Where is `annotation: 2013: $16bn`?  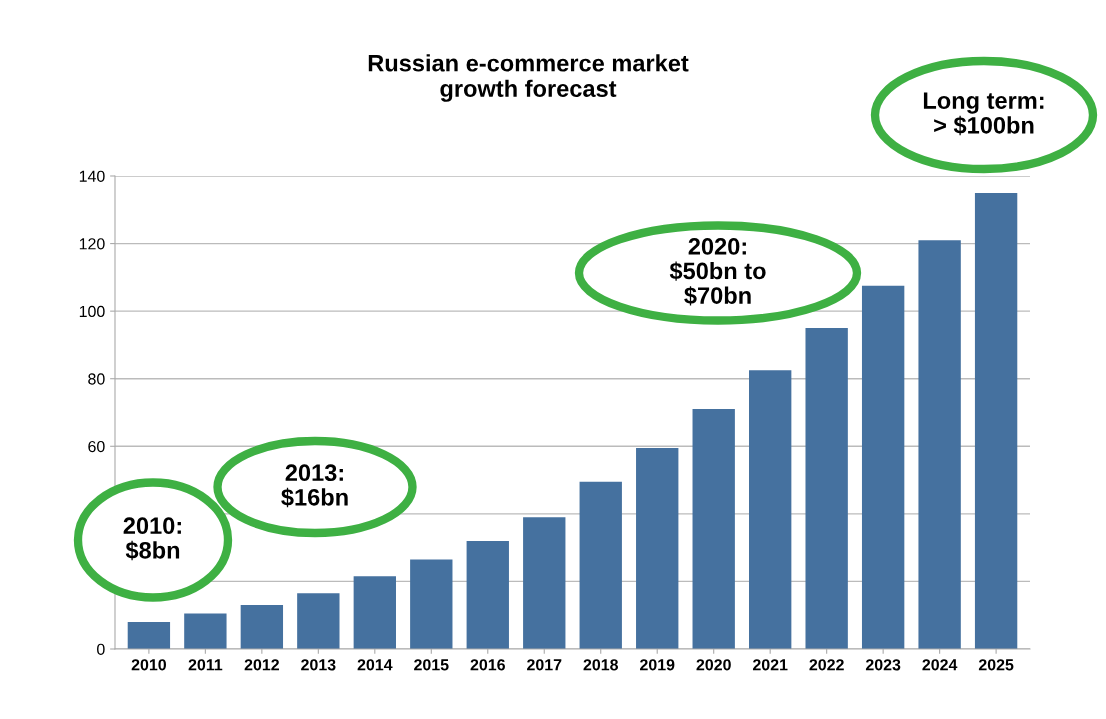
annotation: 2013: $16bn is located at coordinates (314, 486).